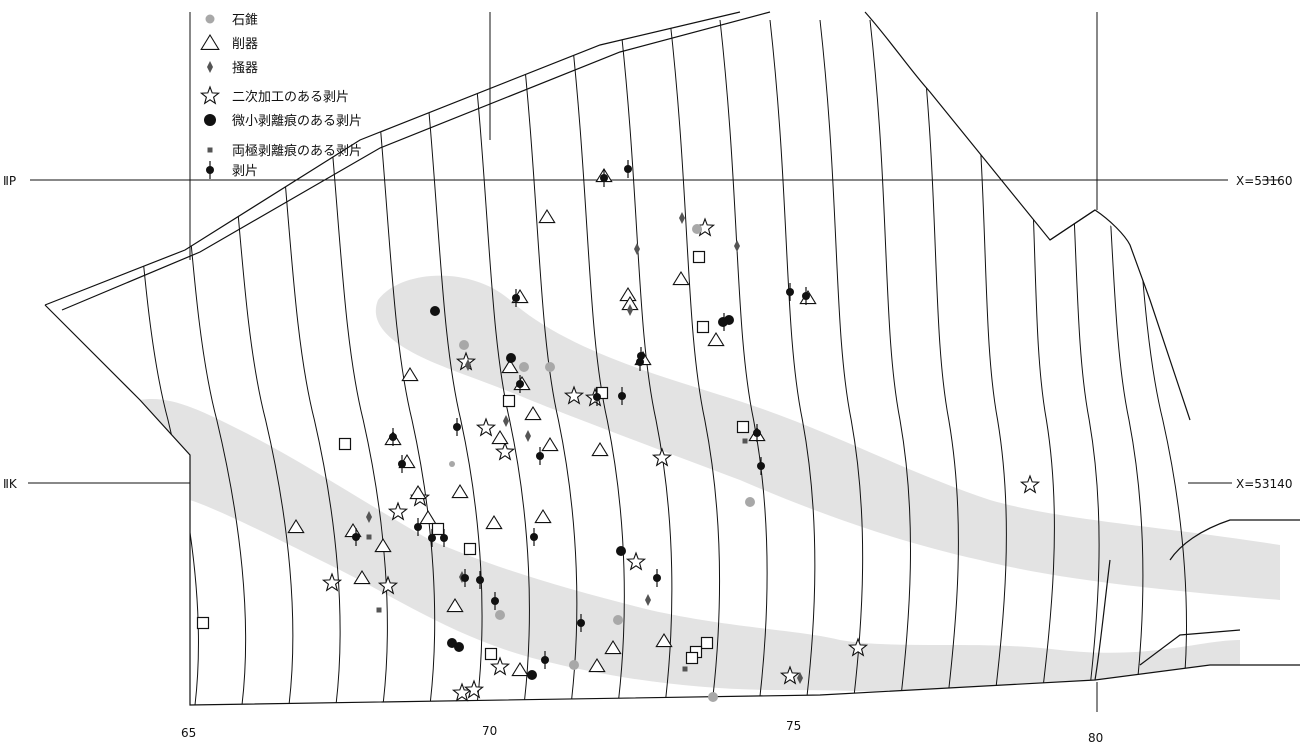  I want to click on x-tick-80: 80, so click(1095, 738).